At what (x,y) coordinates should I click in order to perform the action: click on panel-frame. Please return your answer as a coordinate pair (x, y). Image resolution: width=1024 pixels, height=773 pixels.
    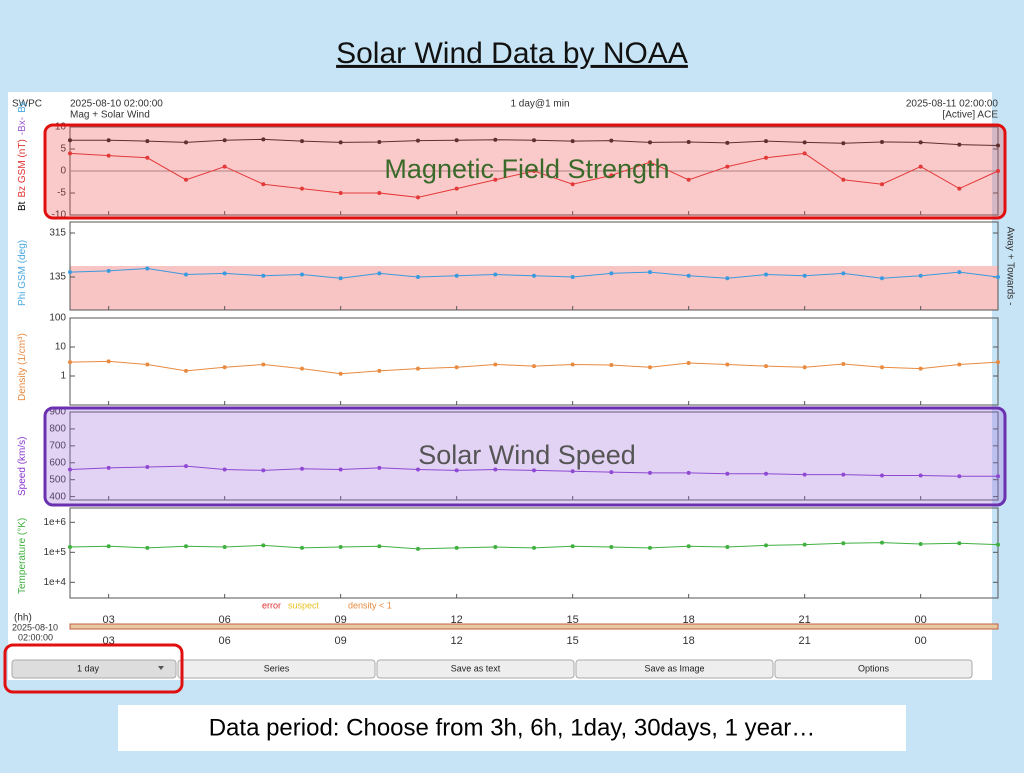
    Looking at the image, I should click on (534, 266).